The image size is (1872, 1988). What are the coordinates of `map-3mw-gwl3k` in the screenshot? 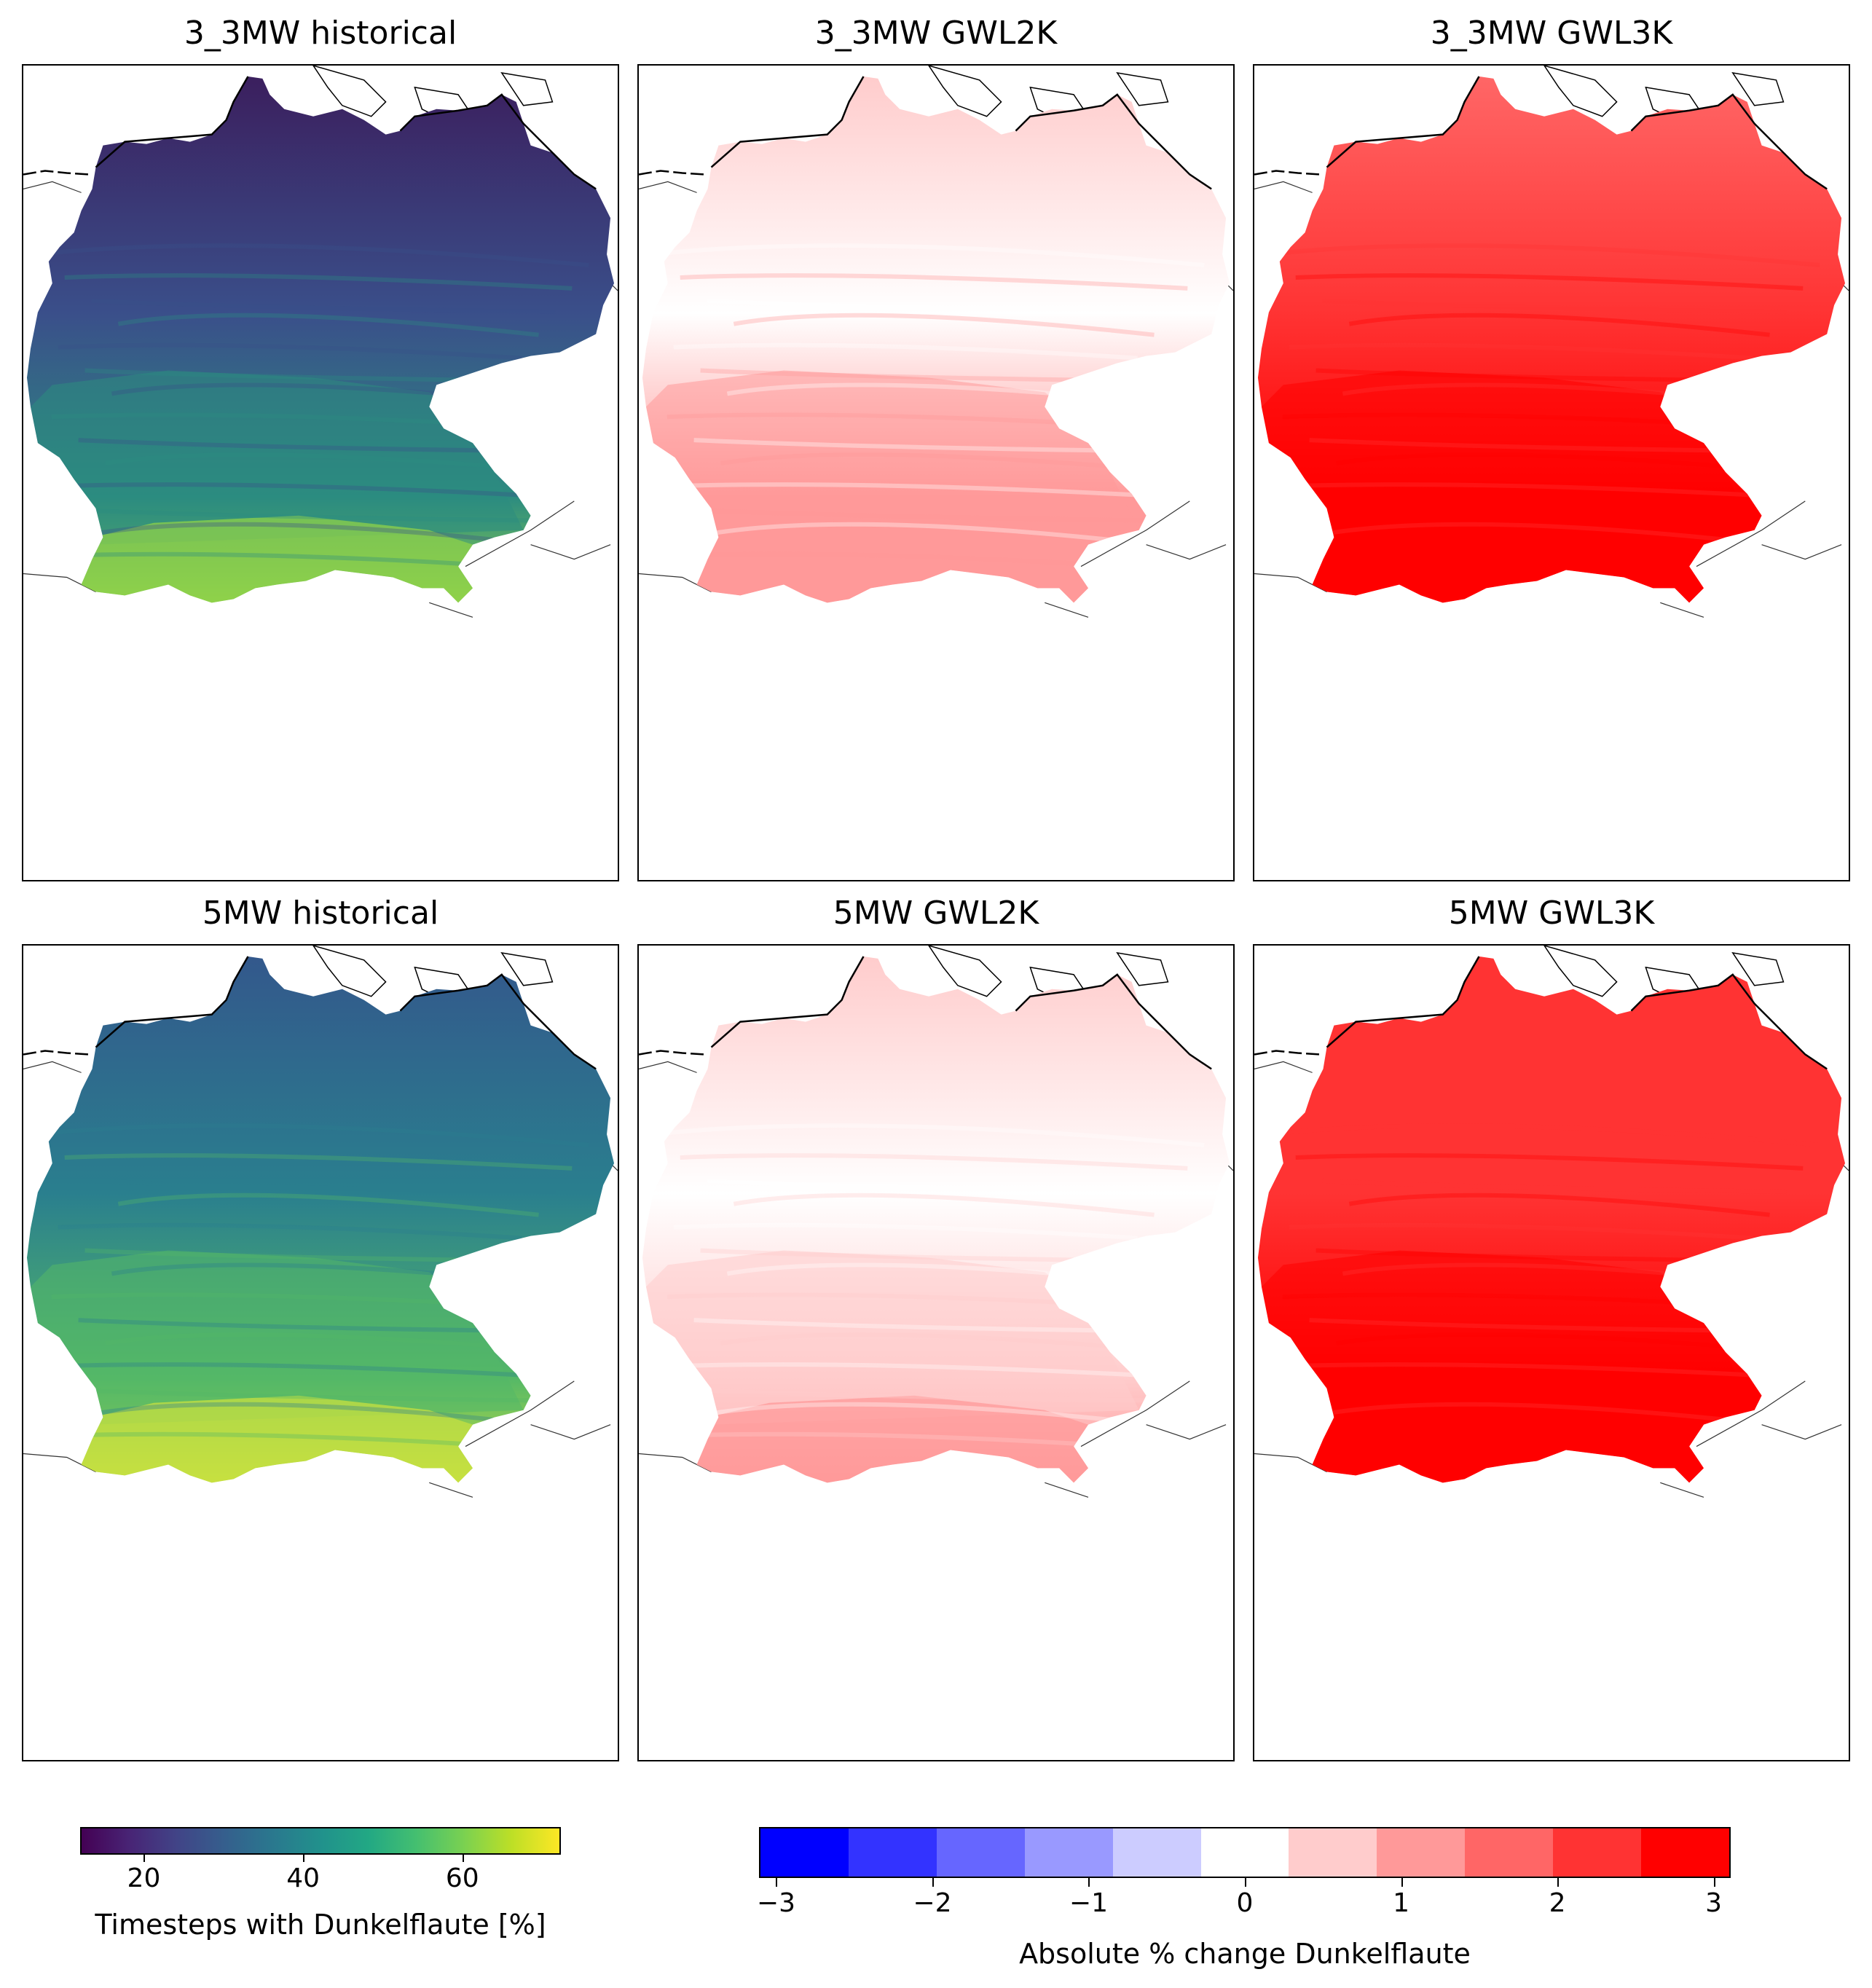 It's located at (1551, 472).